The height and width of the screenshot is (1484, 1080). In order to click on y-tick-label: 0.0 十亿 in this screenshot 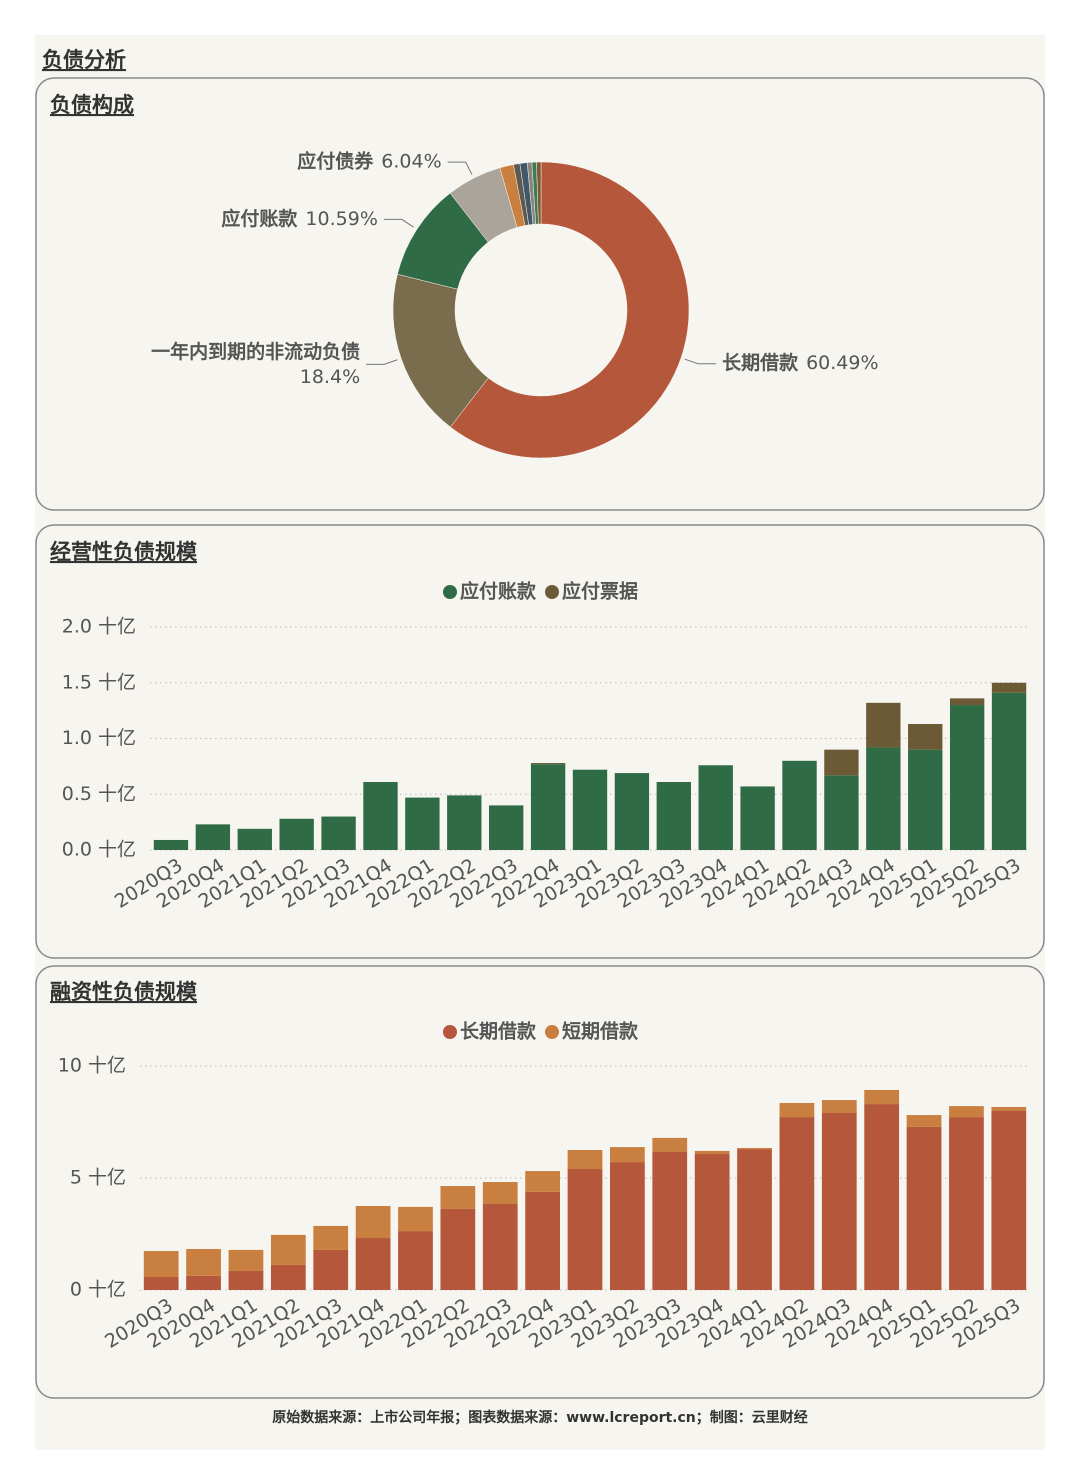, I will do `click(99, 850)`.